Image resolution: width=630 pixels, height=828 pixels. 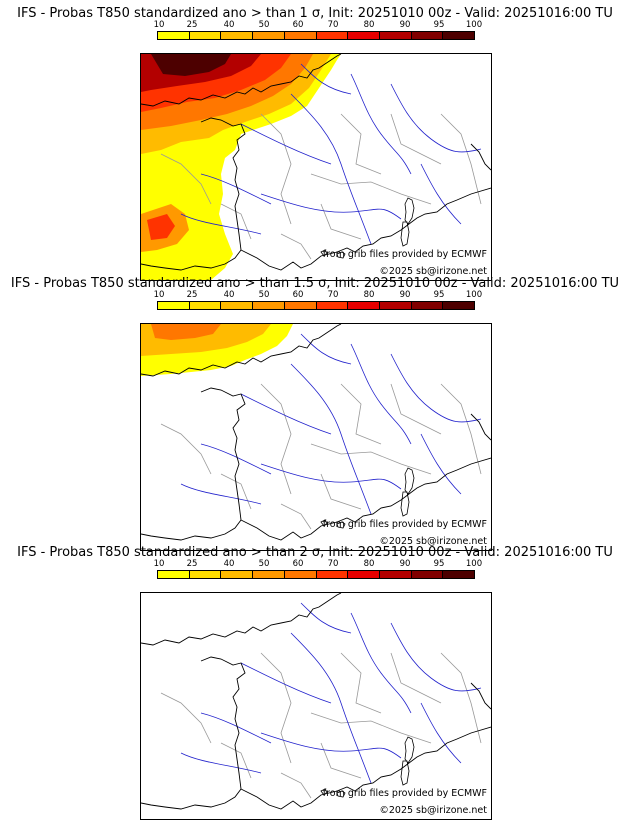 I want to click on colorbar, so click(x=316, y=305).